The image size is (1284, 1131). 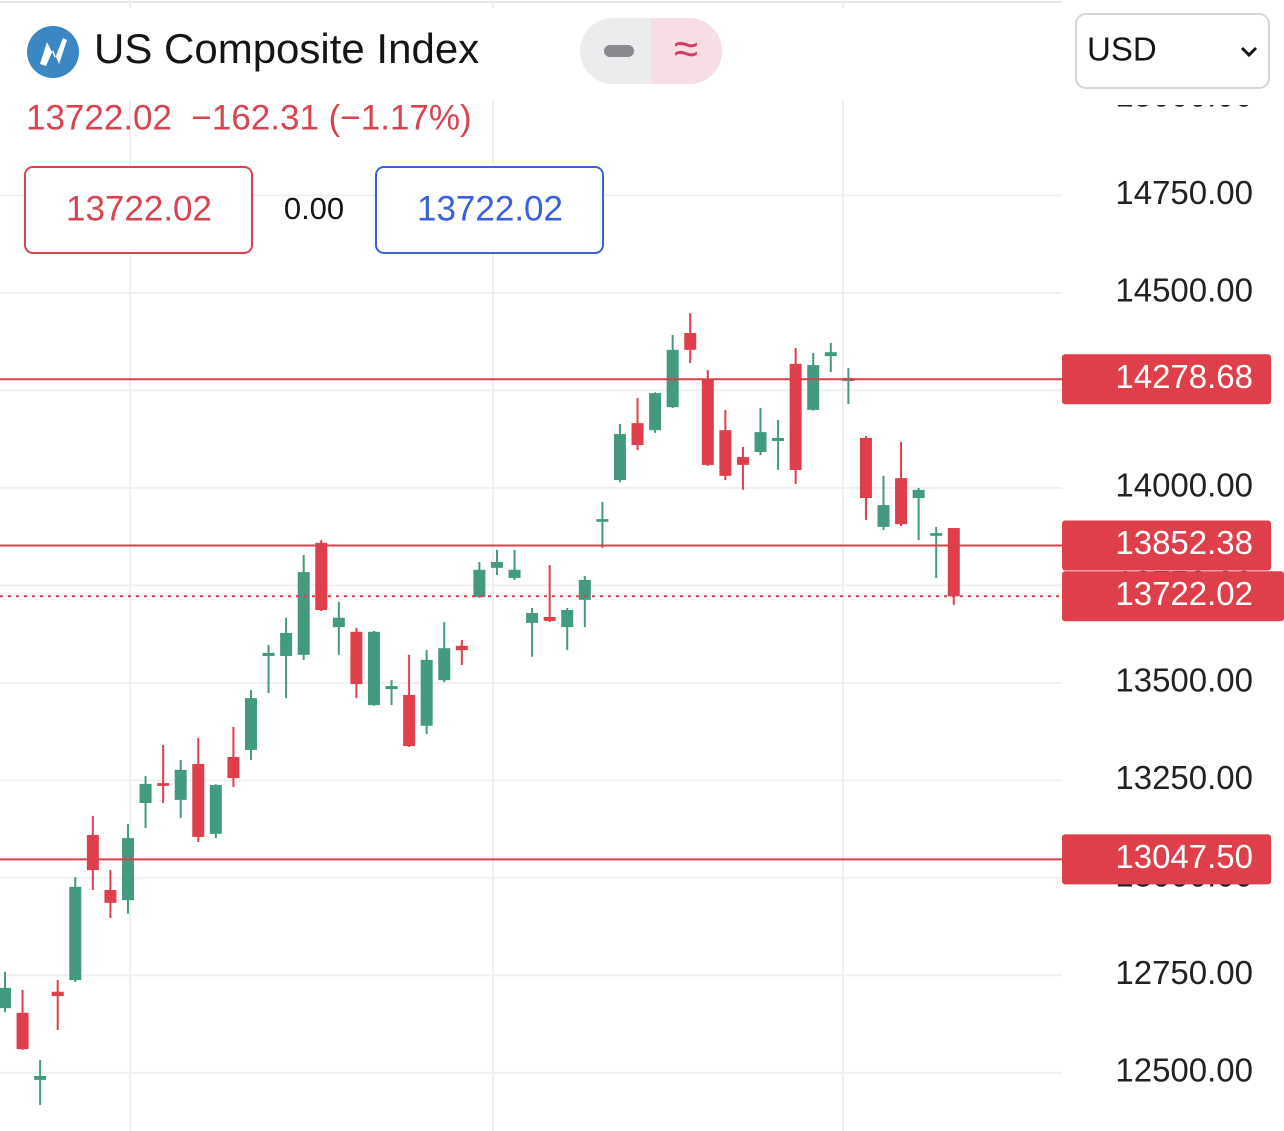 I want to click on toggle-active, so click(x=686, y=51).